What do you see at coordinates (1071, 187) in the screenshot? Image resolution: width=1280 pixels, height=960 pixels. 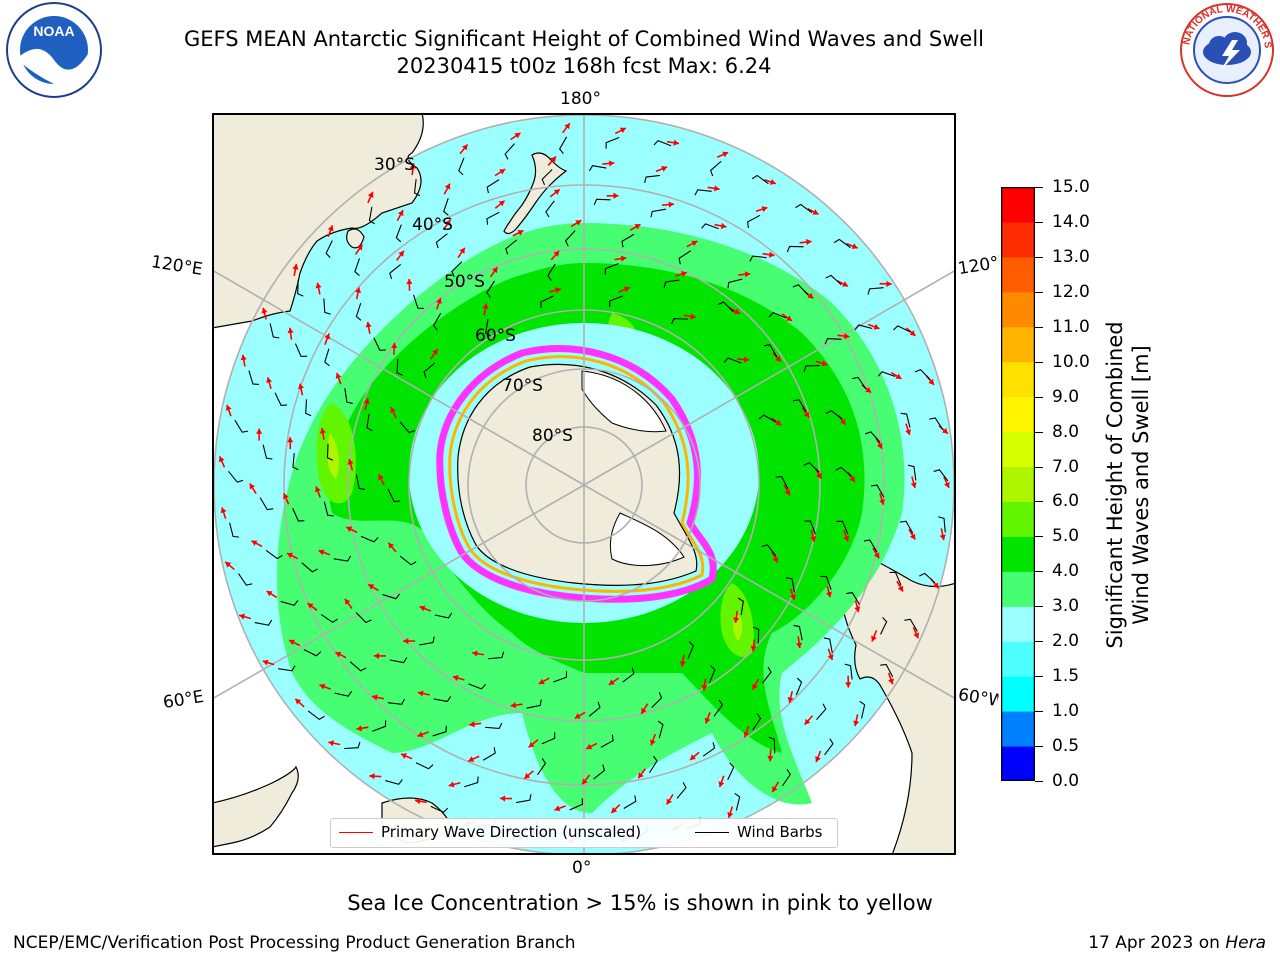 I see `colorbar-tick-label: 15.0` at bounding box center [1071, 187].